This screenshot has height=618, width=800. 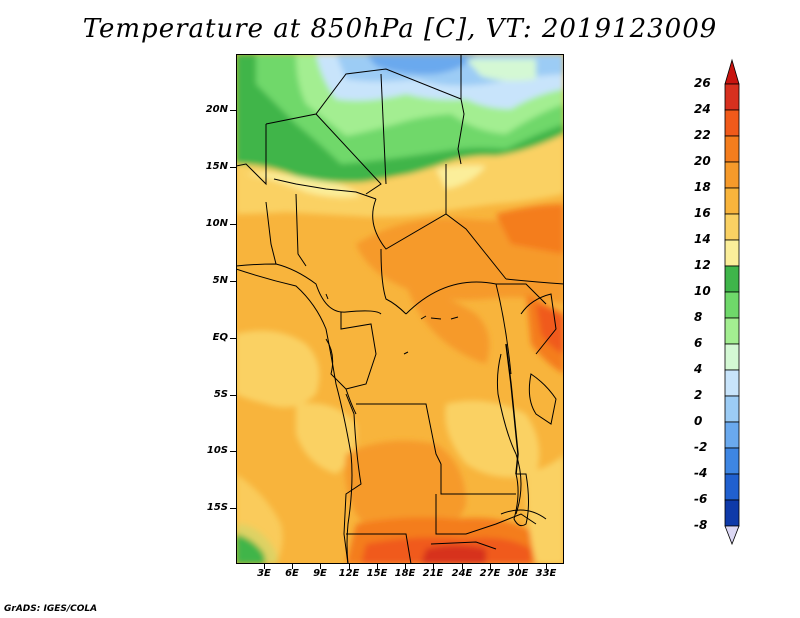 What do you see at coordinates (702, 187) in the screenshot?
I see `colorbar-label: 18` at bounding box center [702, 187].